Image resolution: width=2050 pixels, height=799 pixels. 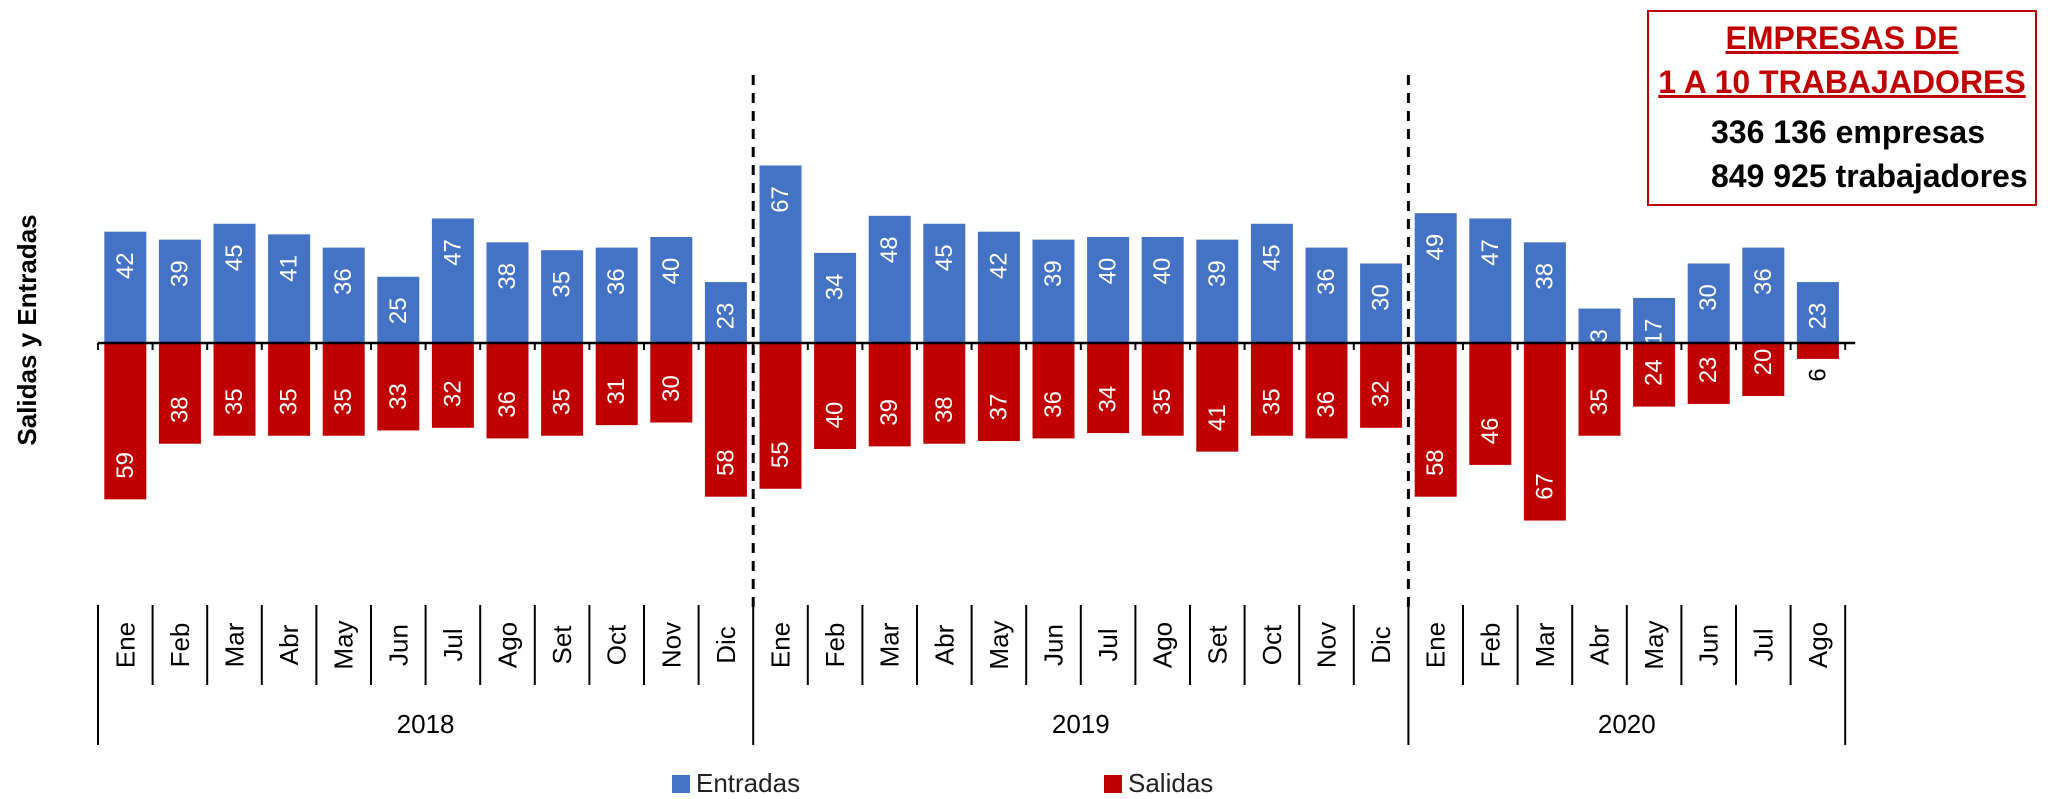 What do you see at coordinates (1053, 273) in the screenshot?
I see `data-label-entradas-17: 39` at bounding box center [1053, 273].